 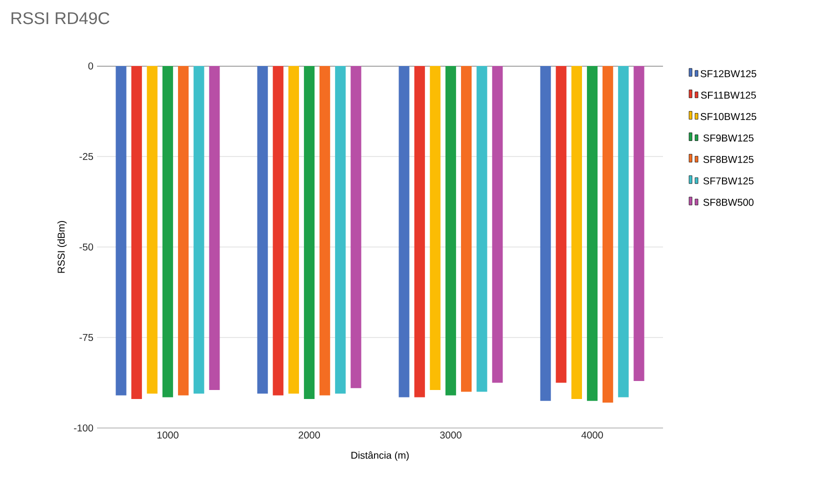 I want to click on legend-label: SF7BW125, so click(x=728, y=180).